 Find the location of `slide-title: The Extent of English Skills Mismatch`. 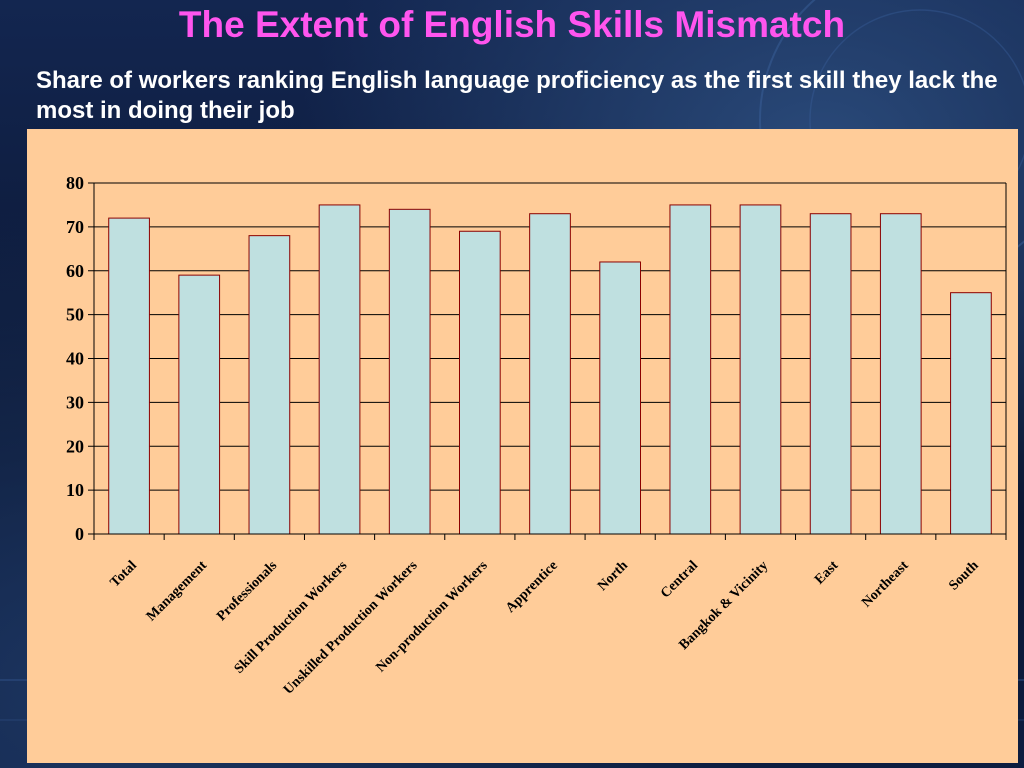

slide-title: The Extent of English Skills Mismatch is located at coordinates (512, 24).